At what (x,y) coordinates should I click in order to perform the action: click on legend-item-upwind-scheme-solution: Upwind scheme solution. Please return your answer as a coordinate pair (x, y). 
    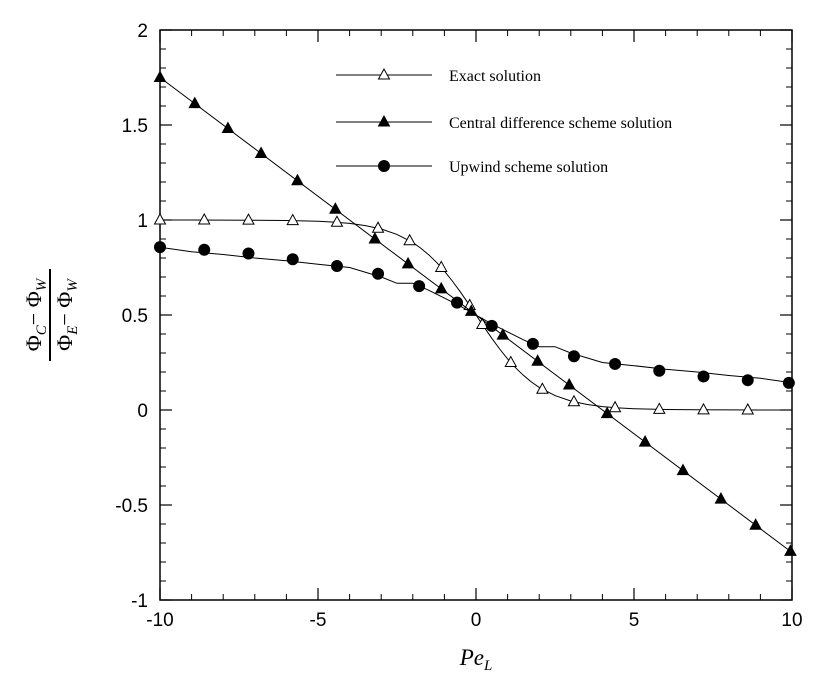
    Looking at the image, I should click on (472, 167).